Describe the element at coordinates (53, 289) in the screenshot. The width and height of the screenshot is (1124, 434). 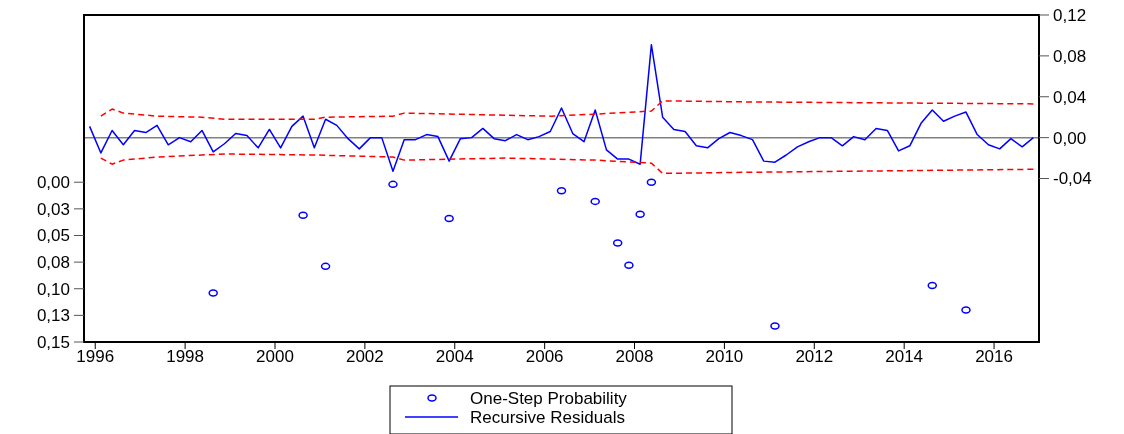
I see `y-tick-label: 0,10` at that location.